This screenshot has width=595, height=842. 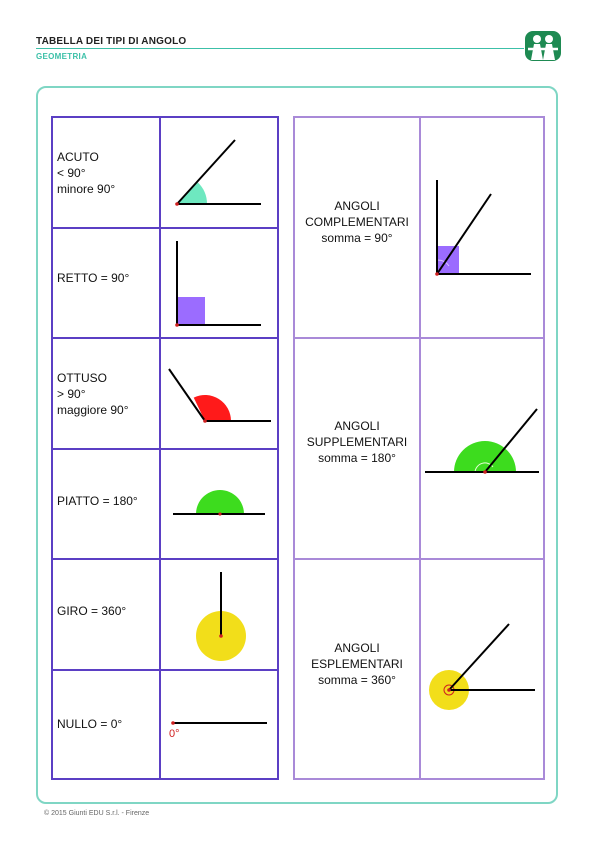 I want to click on angle-label: PIATTO = 180°, so click(x=97, y=501).